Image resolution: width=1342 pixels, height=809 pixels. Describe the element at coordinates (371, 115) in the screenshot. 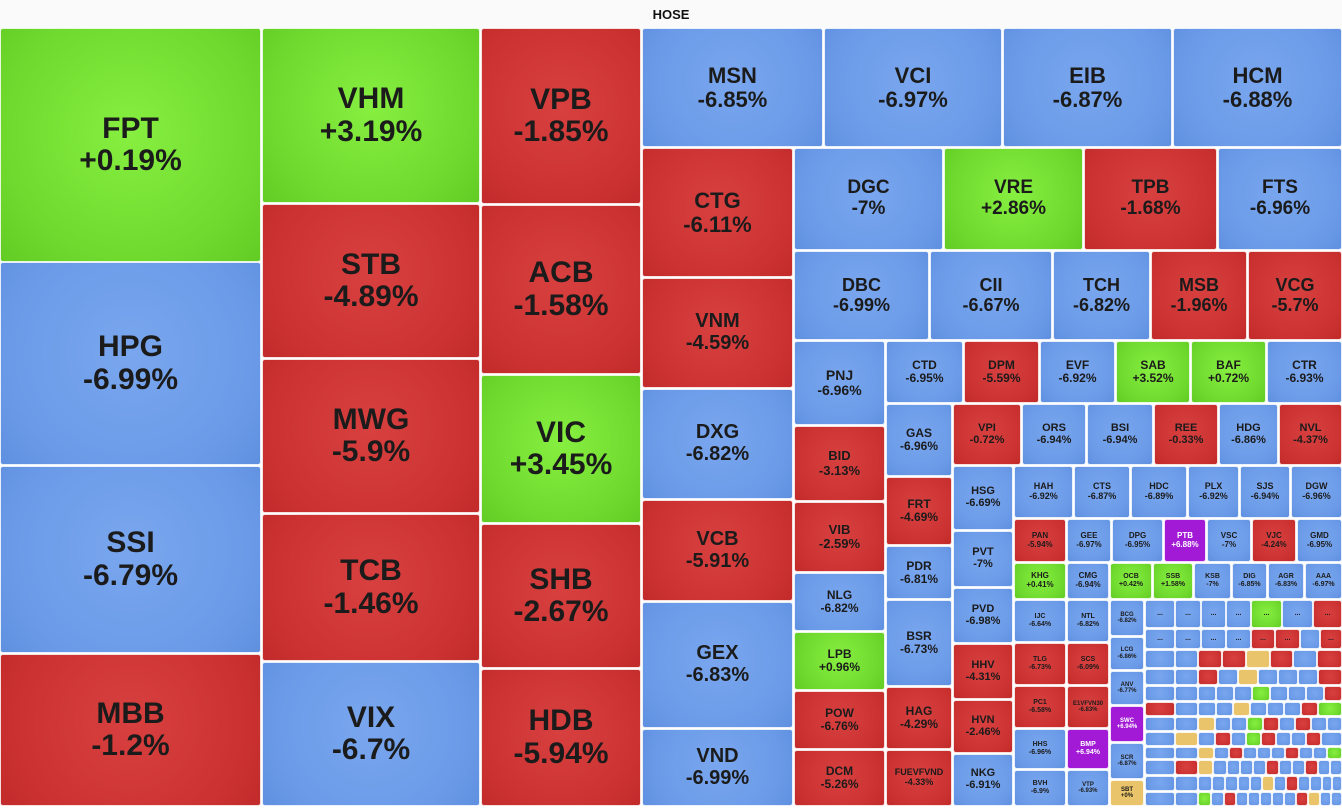

I see `stock-tile-vhm: VHM +3.19%` at that location.